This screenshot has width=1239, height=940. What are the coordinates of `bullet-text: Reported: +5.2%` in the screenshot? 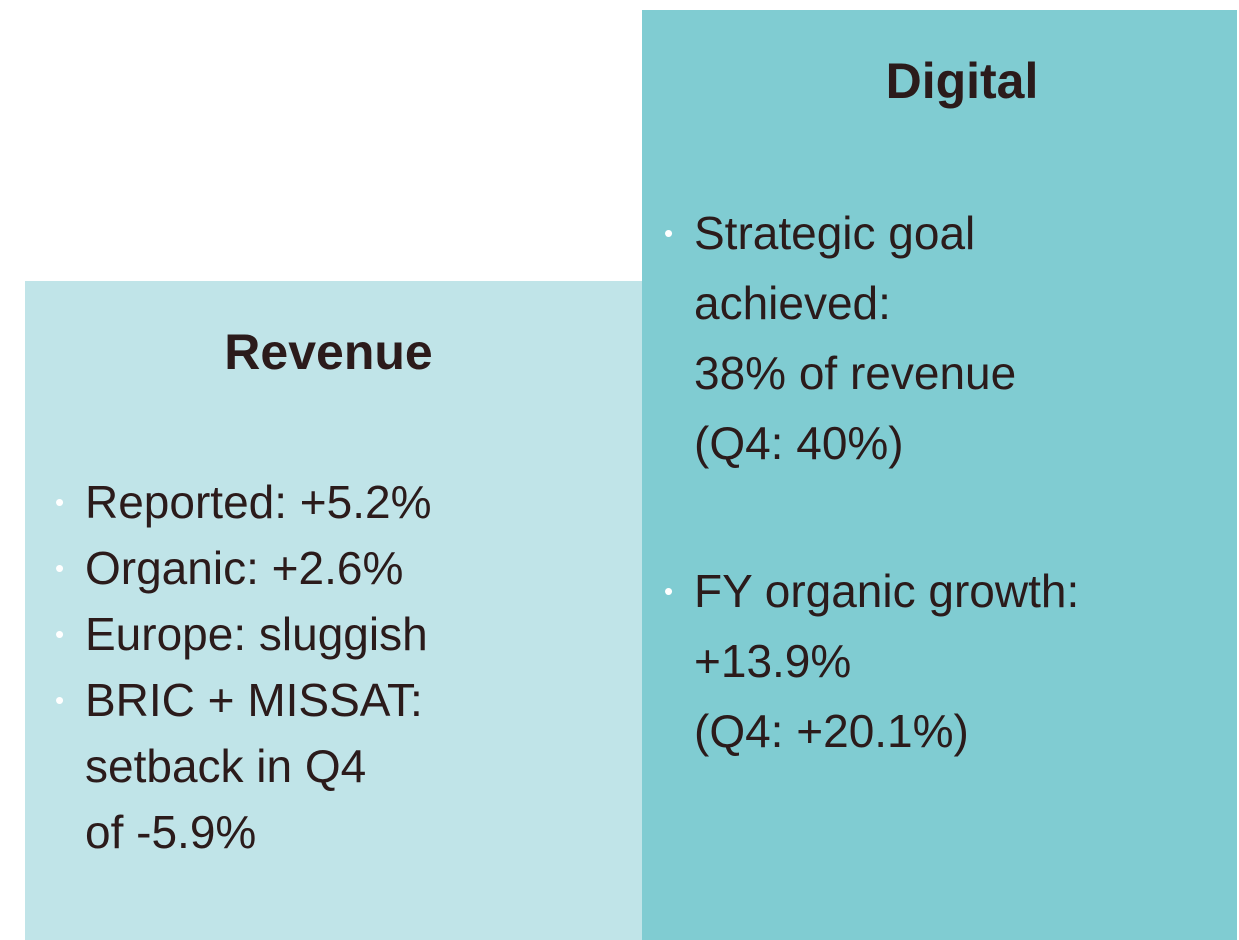 It's located at (258, 502).